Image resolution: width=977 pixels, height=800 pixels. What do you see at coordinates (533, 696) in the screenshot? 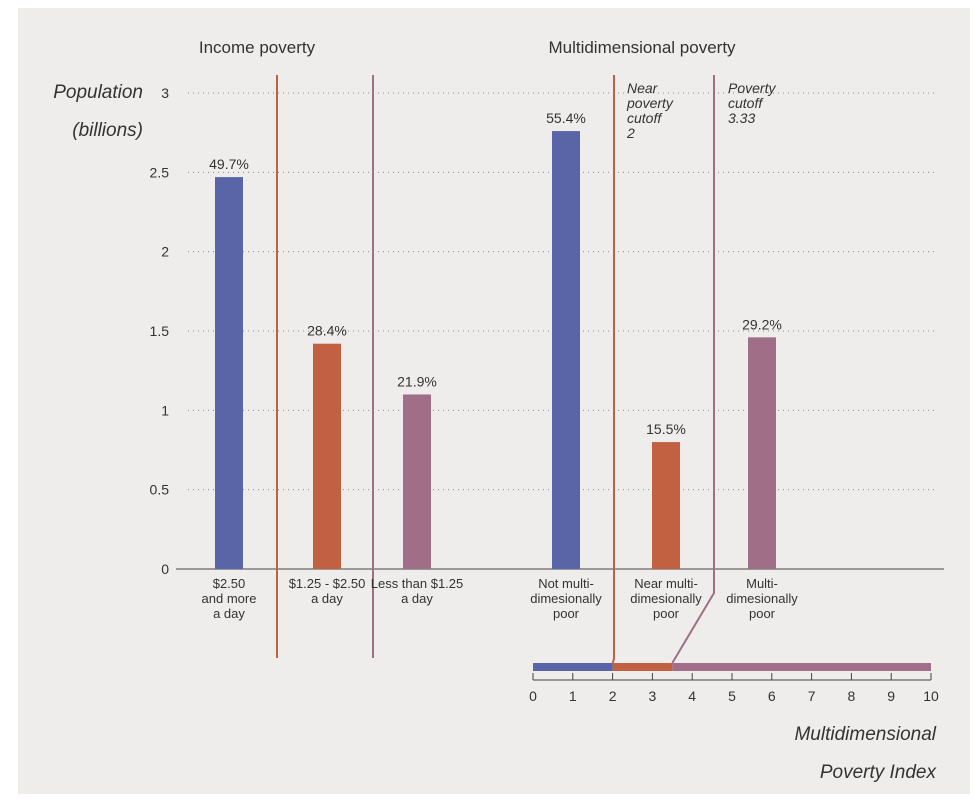
I see `mpi-tick-label: 0` at bounding box center [533, 696].